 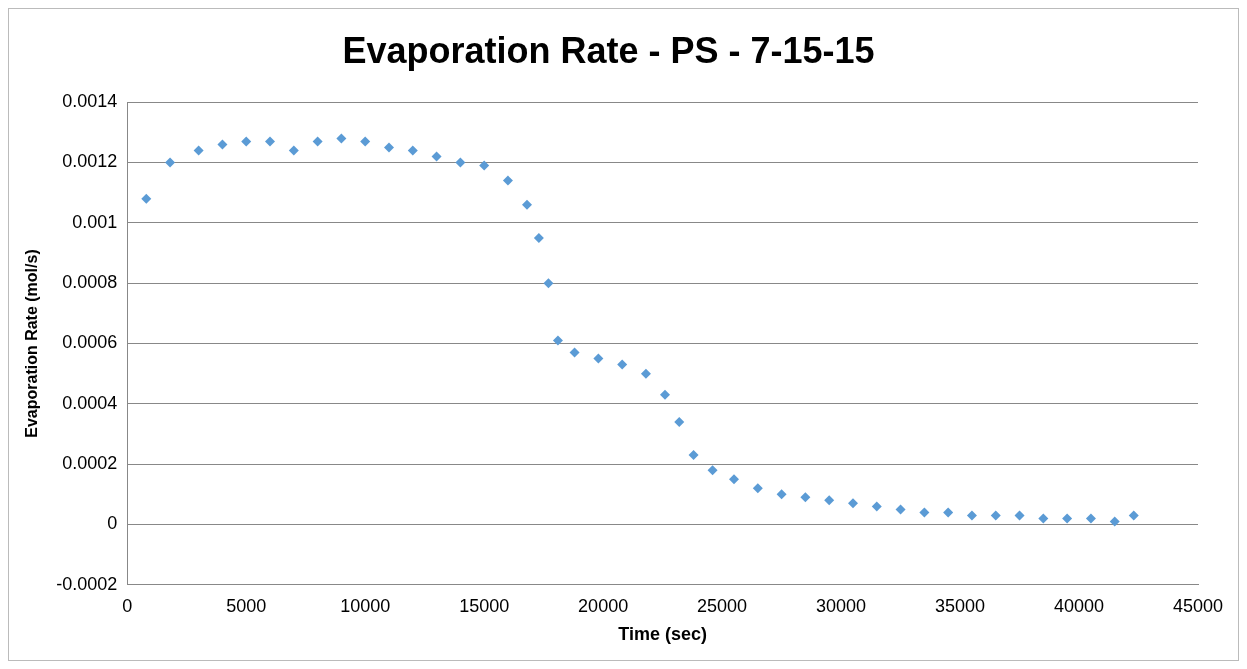 What do you see at coordinates (32, 343) in the screenshot?
I see `y-axis-title: Evaporation Rate (mol/s)` at bounding box center [32, 343].